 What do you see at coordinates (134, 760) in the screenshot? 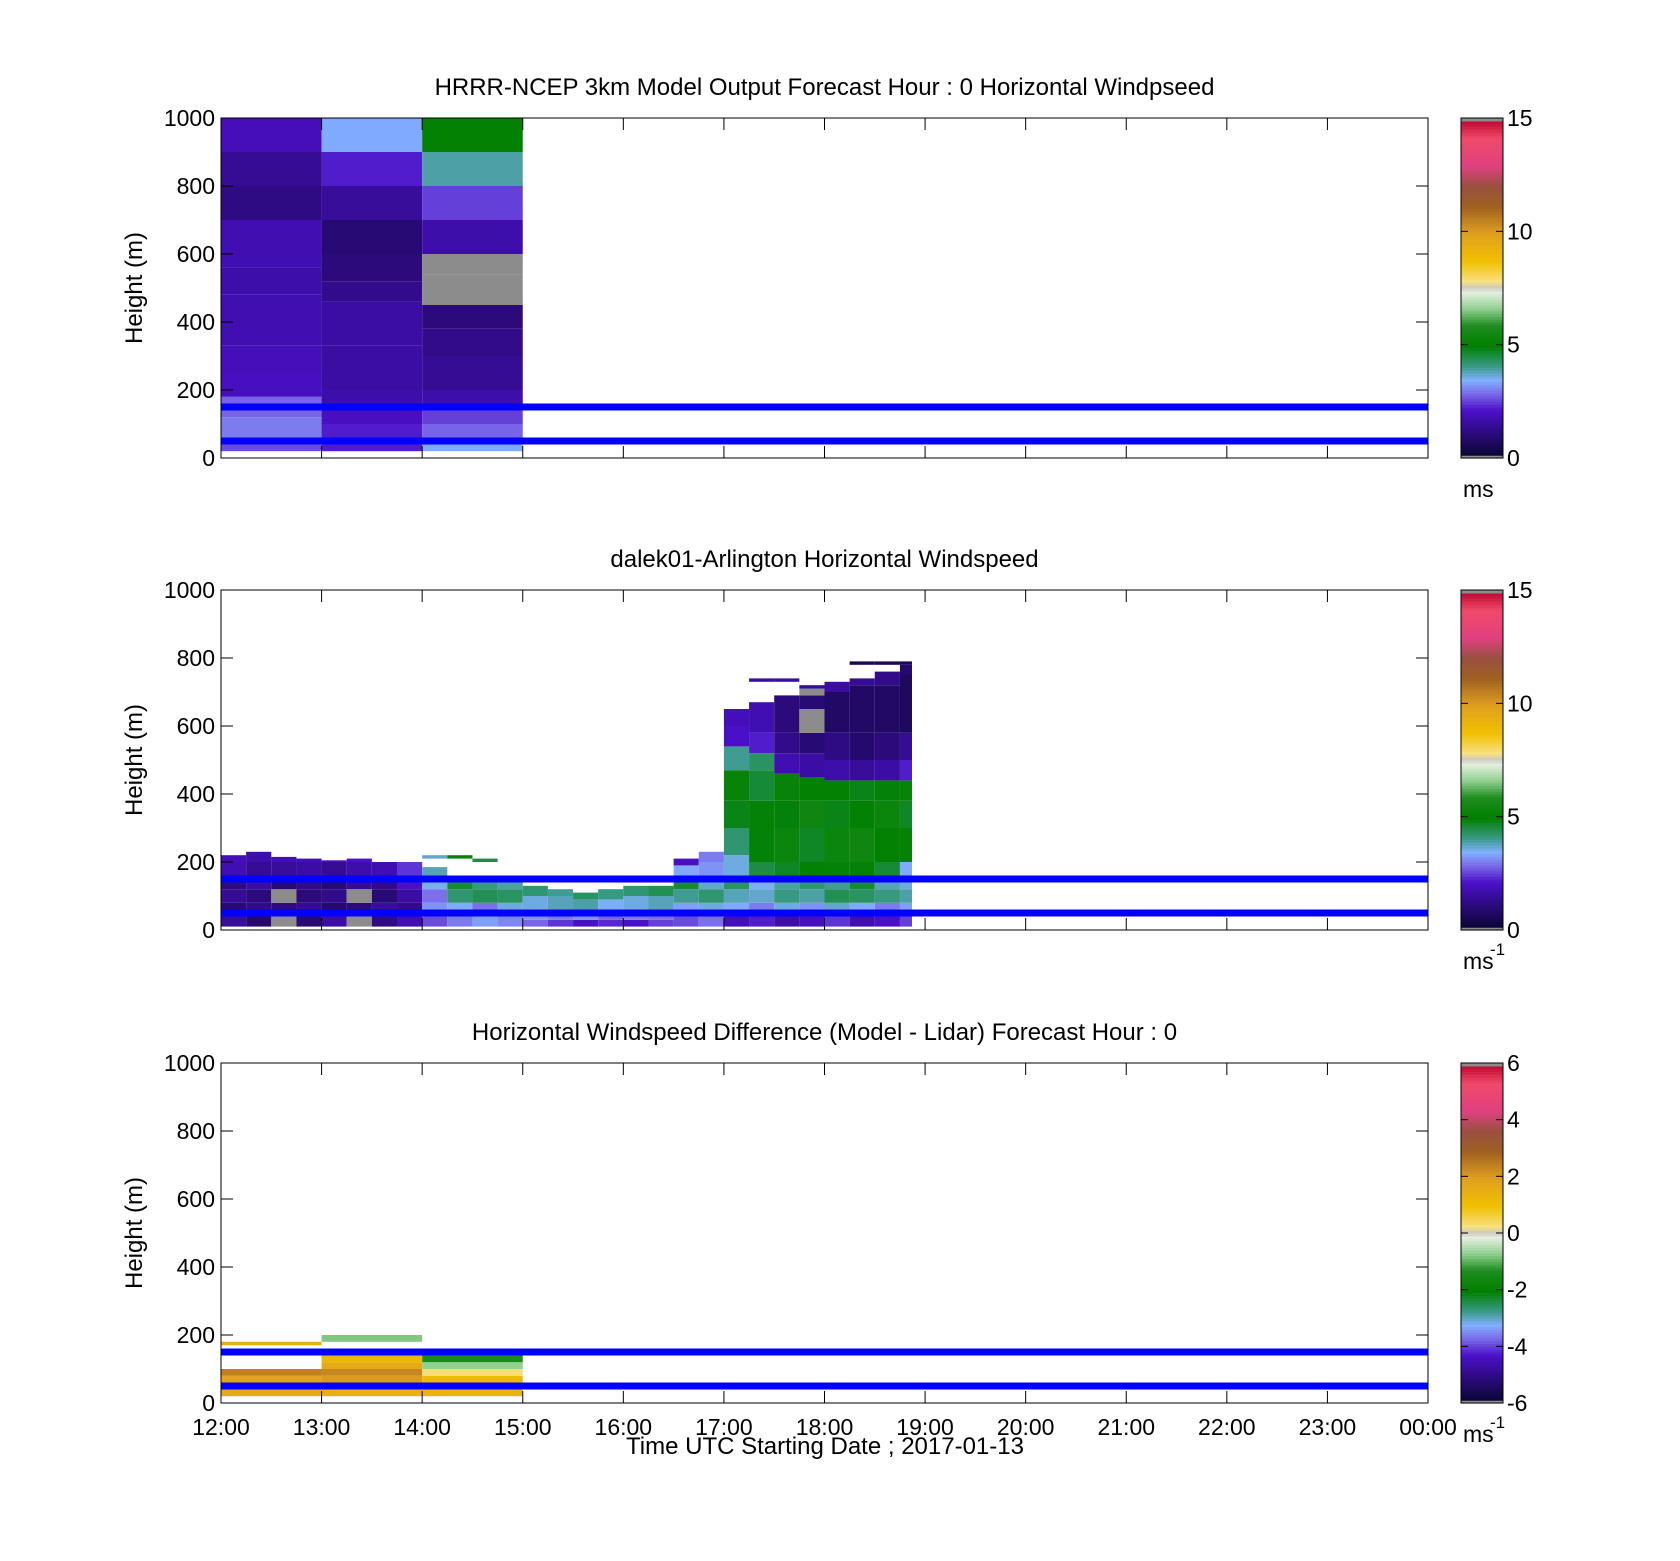
I see `y-axis-label: Height (m)` at bounding box center [134, 760].